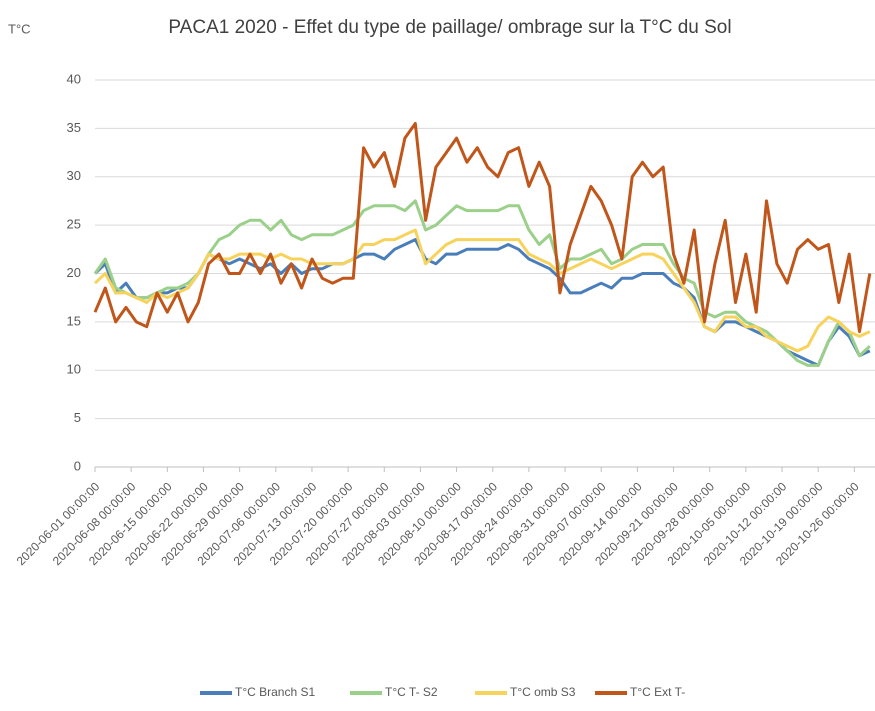 This screenshot has height=711, width=875. Describe the element at coordinates (74, 369) in the screenshot. I see `y-tick-label: 10` at that location.